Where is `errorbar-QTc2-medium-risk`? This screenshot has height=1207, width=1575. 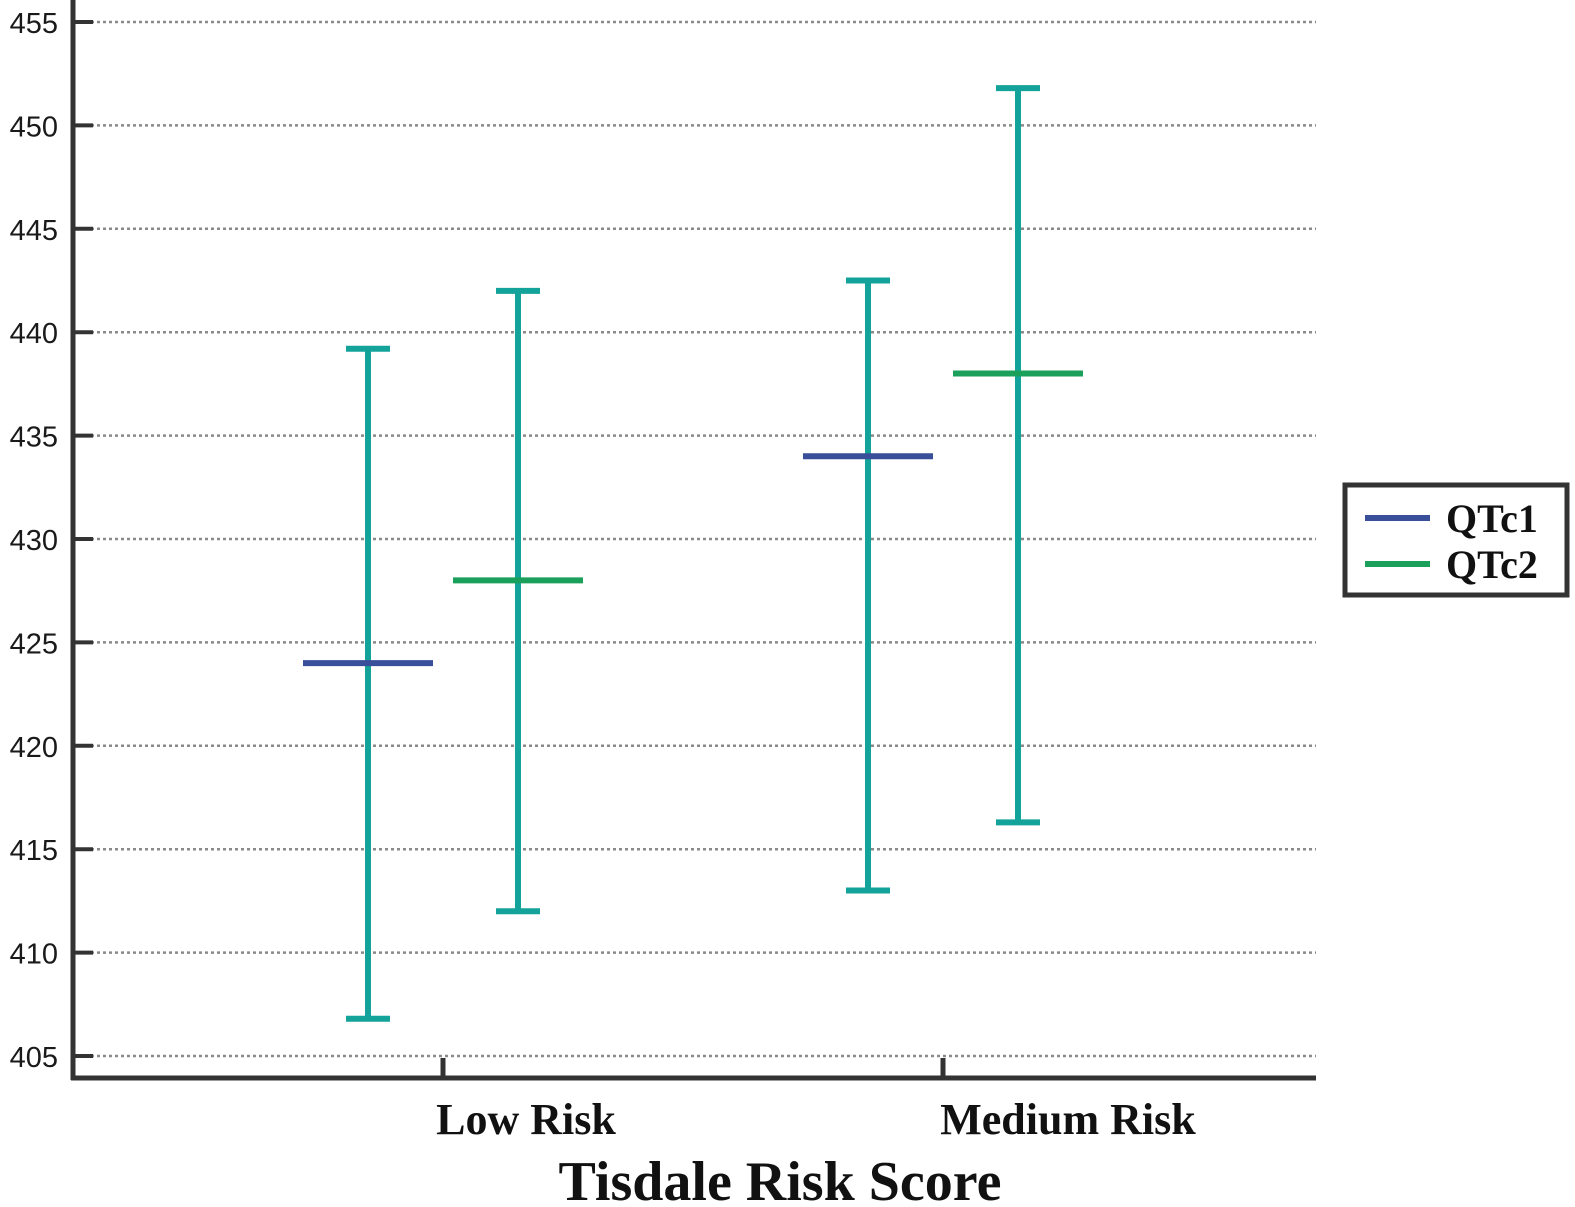
errorbar-QTc2-medium-risk is located at coordinates (1018, 455).